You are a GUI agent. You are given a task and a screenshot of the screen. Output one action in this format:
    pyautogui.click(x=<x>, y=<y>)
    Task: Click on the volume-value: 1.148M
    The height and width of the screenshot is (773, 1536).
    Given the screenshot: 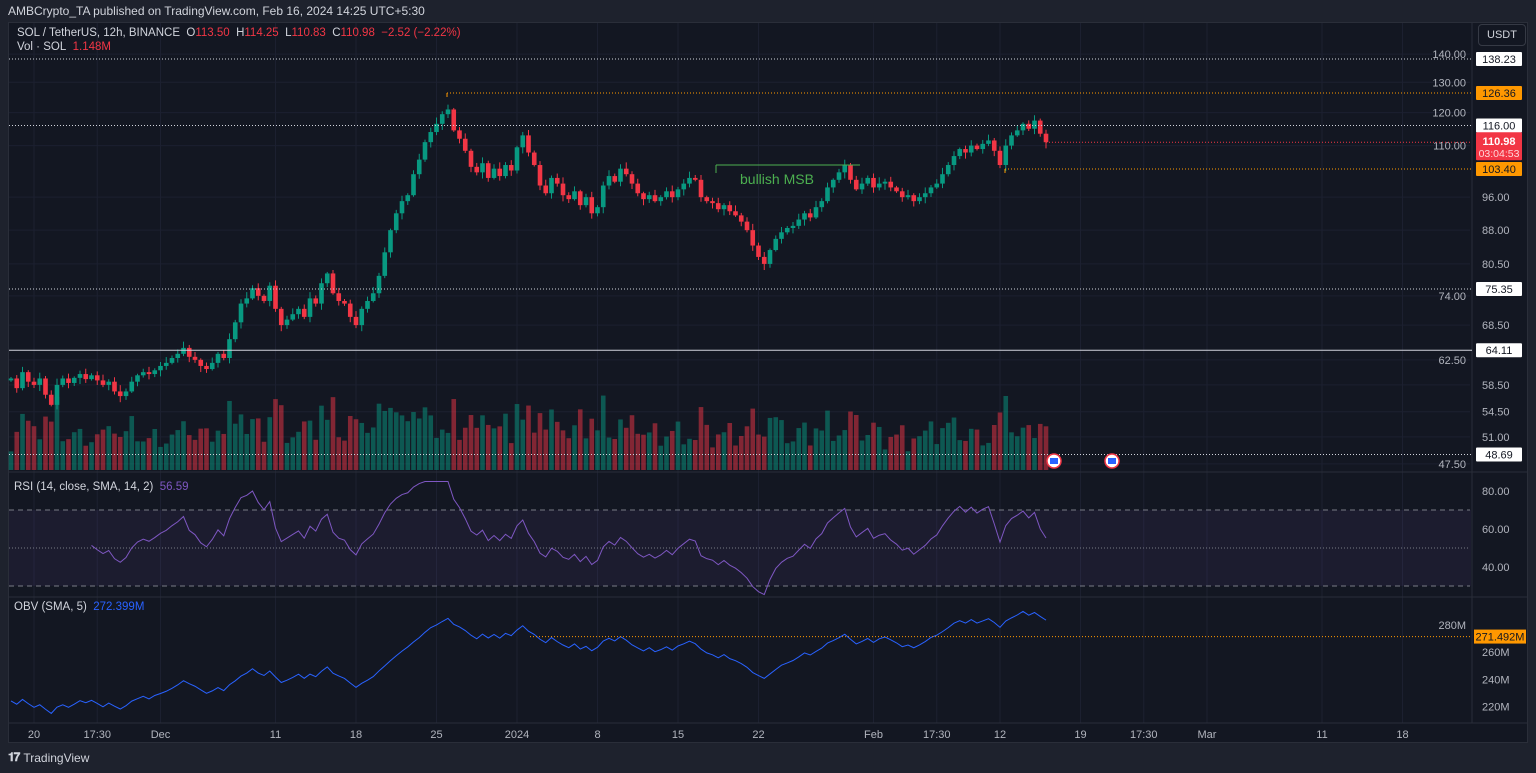 What is the action you would take?
    pyautogui.click(x=91, y=47)
    